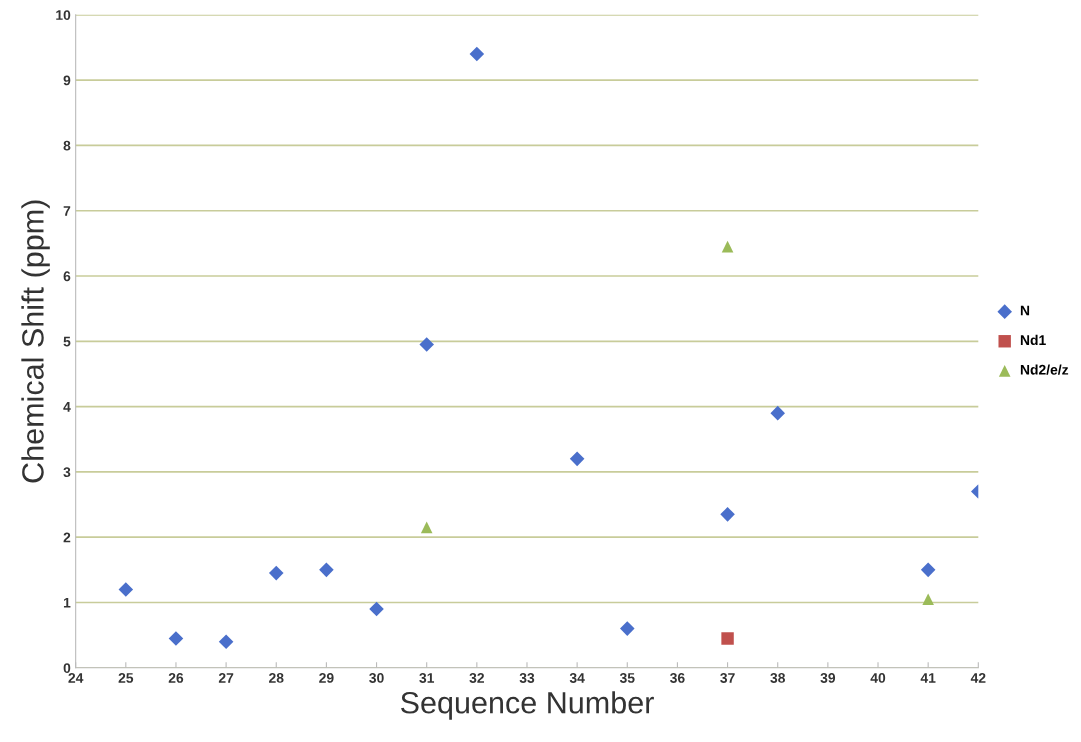 The image size is (1081, 742). What do you see at coordinates (527, 678) in the screenshot?
I see `x-tick-label: 33` at bounding box center [527, 678].